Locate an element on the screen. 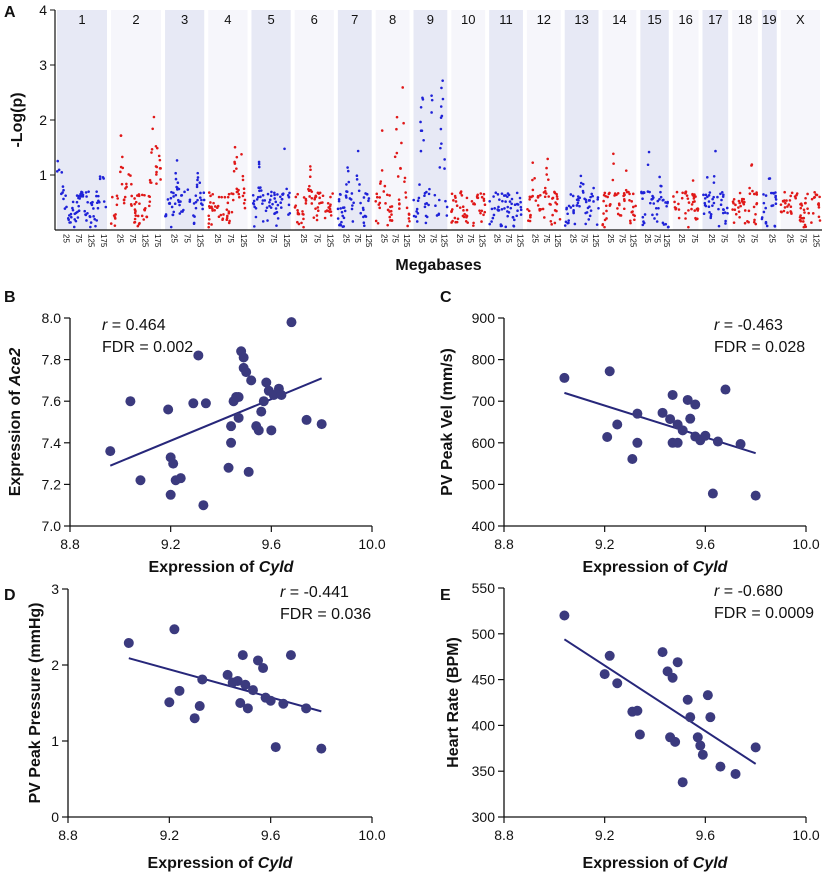 This screenshot has width=829, height=877. chromosome-label: 15 is located at coordinates (654, 19).